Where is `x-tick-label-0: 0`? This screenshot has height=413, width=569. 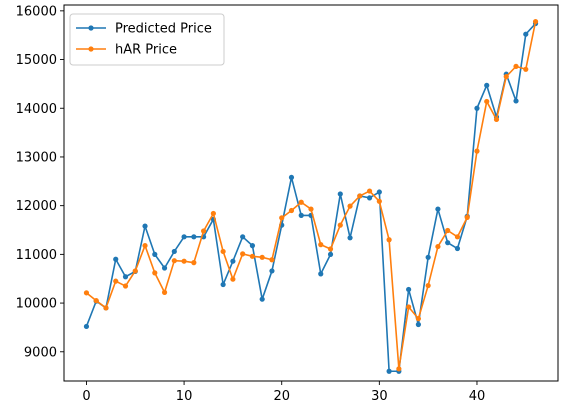 x-tick-label-0: 0 is located at coordinates (86, 396).